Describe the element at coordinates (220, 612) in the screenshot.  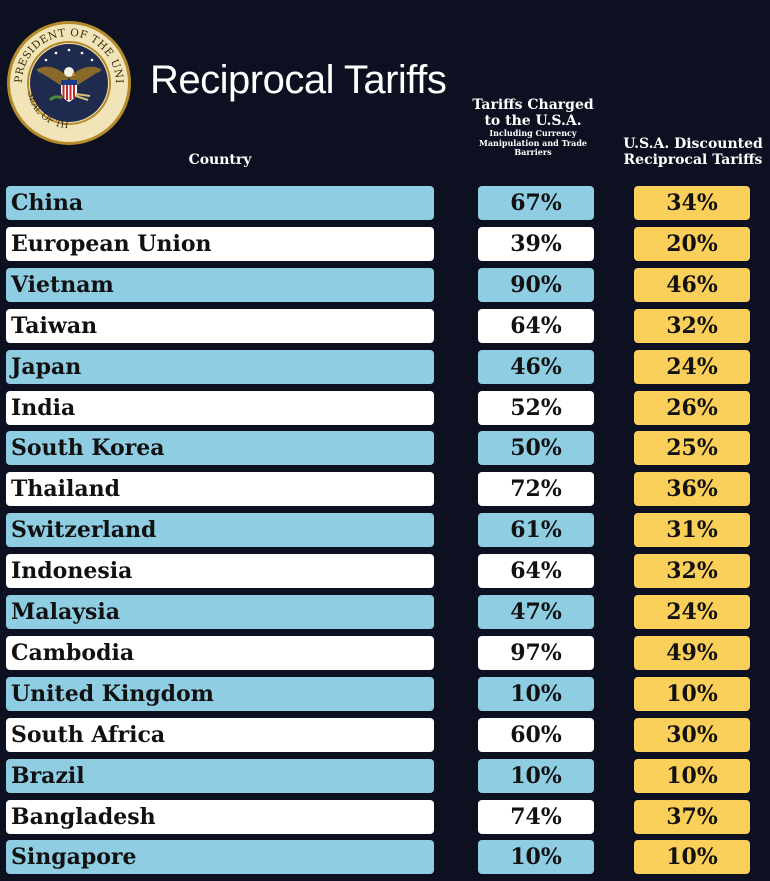
I see `country-cell: Malaysia` at that location.